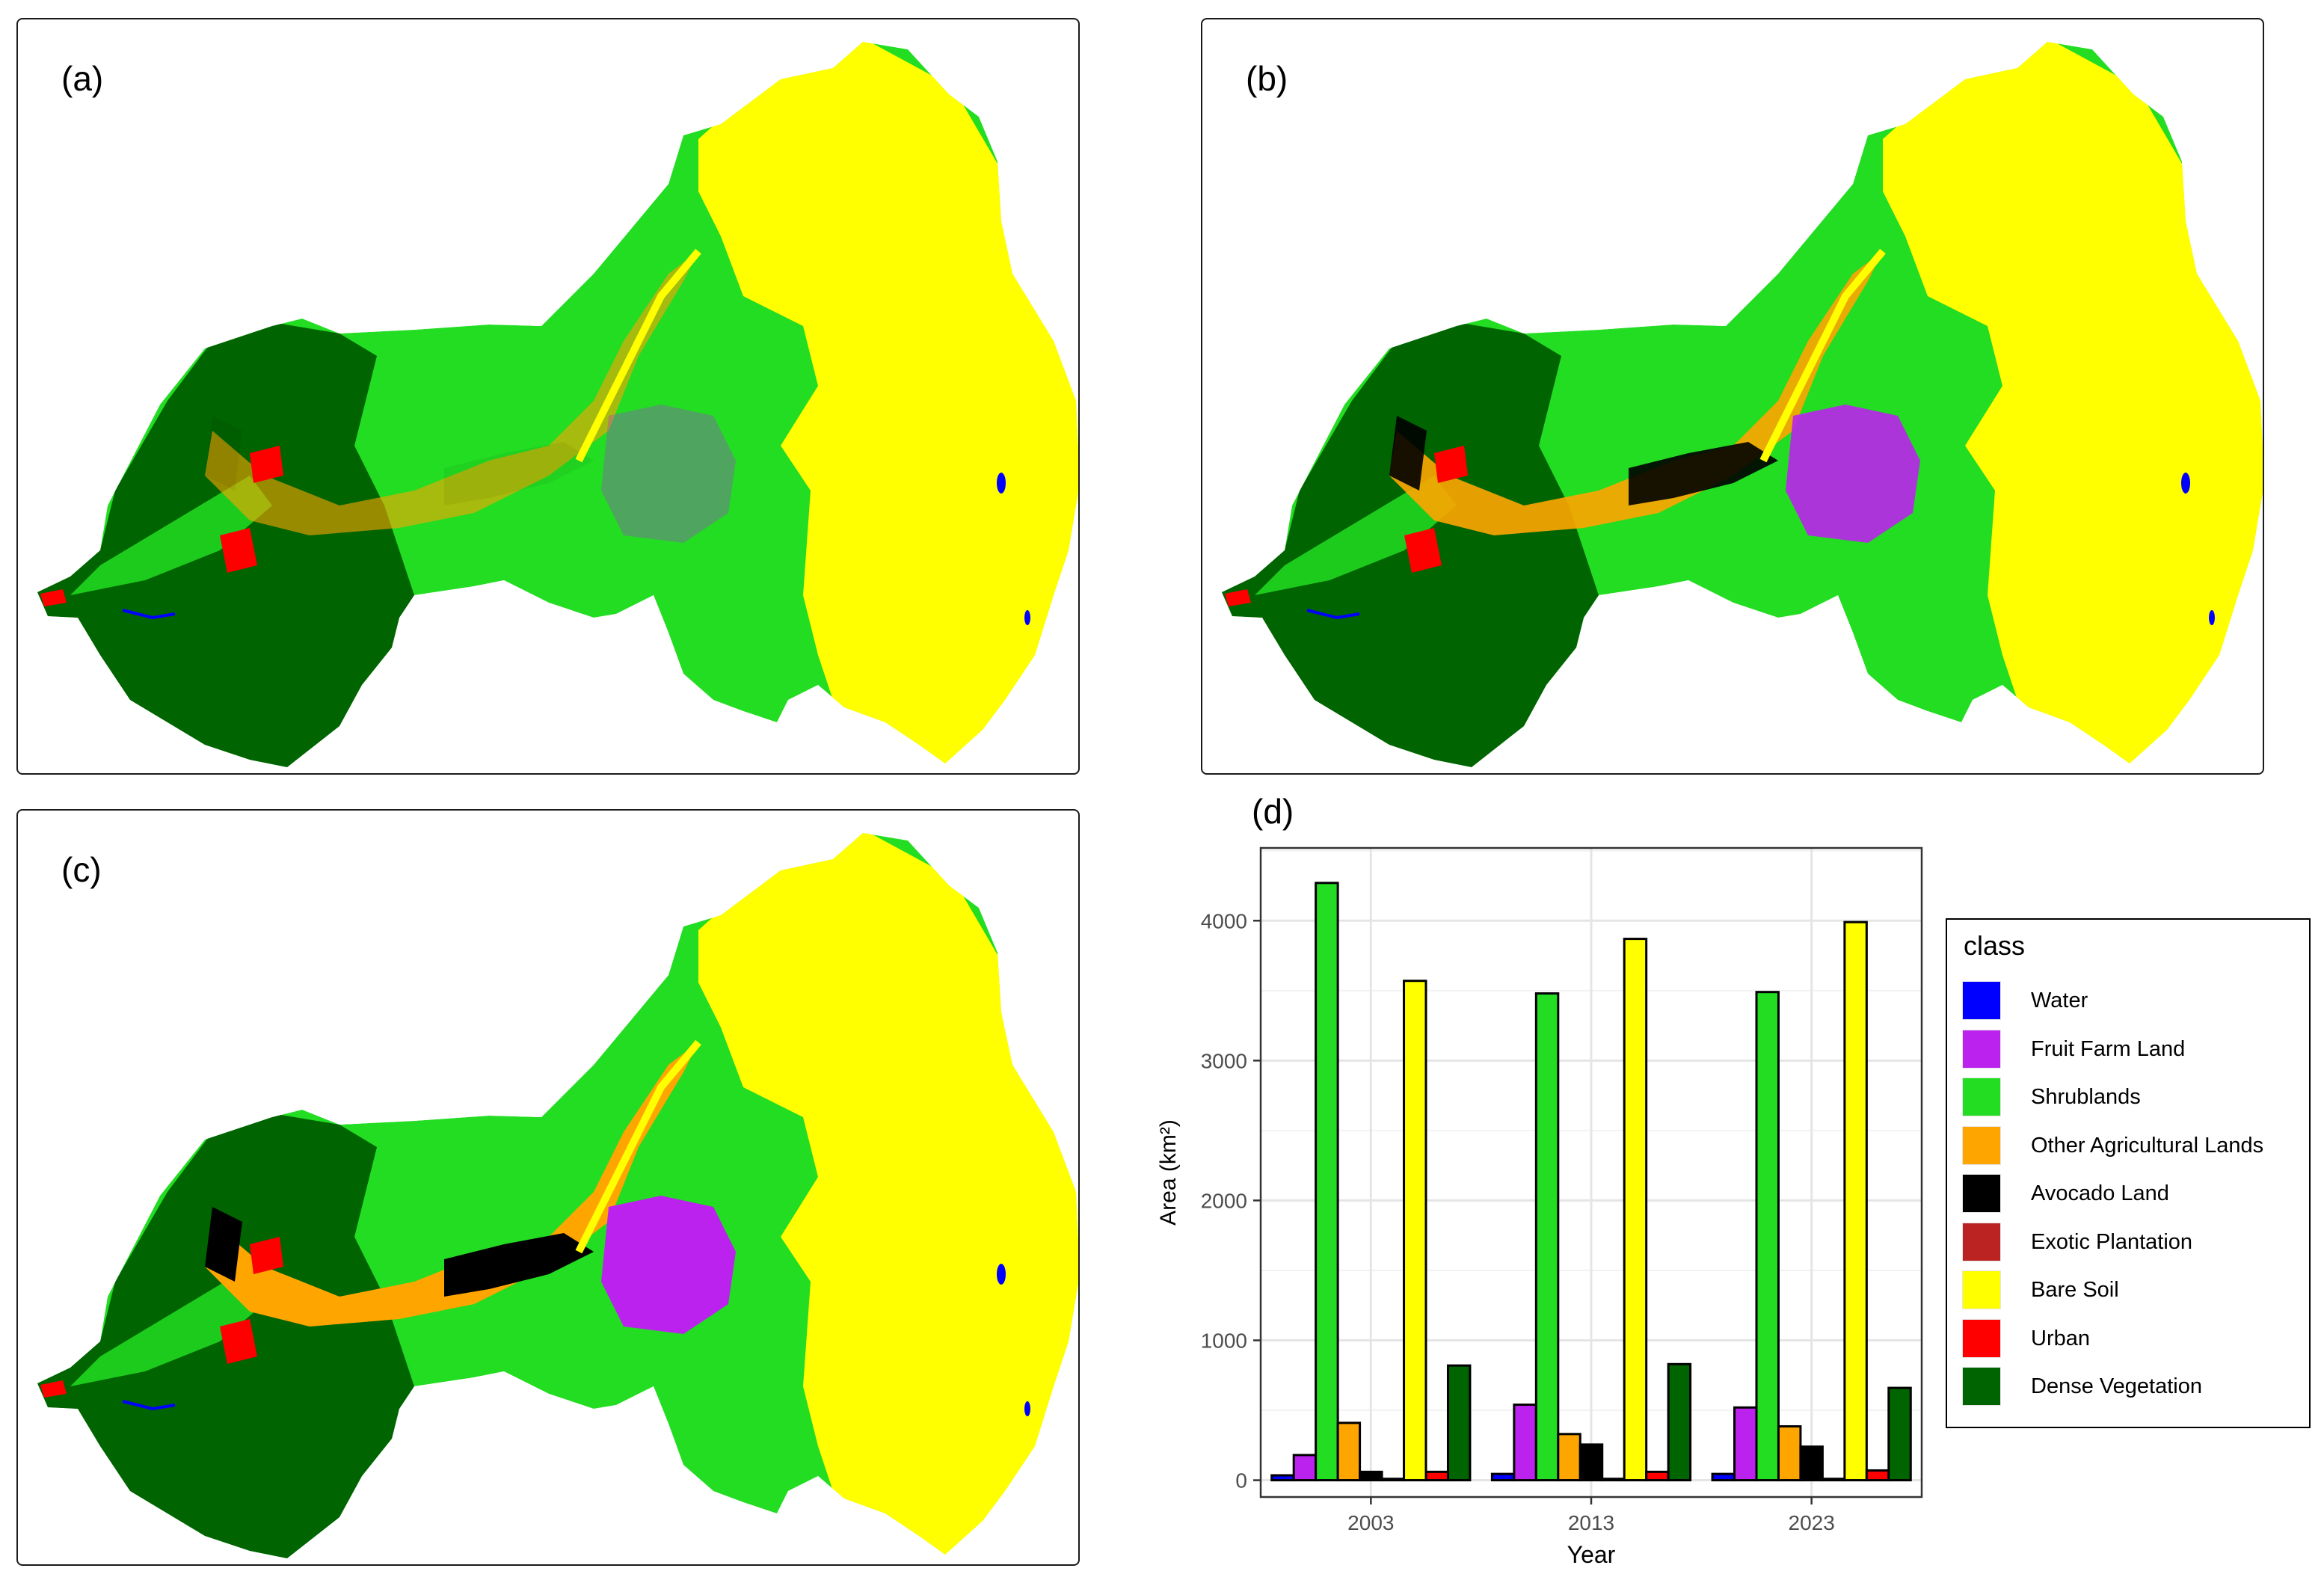 The image size is (2324, 1583). Describe the element at coordinates (1569, 1457) in the screenshot. I see `bar-other-agricultural-lands-2013` at that location.